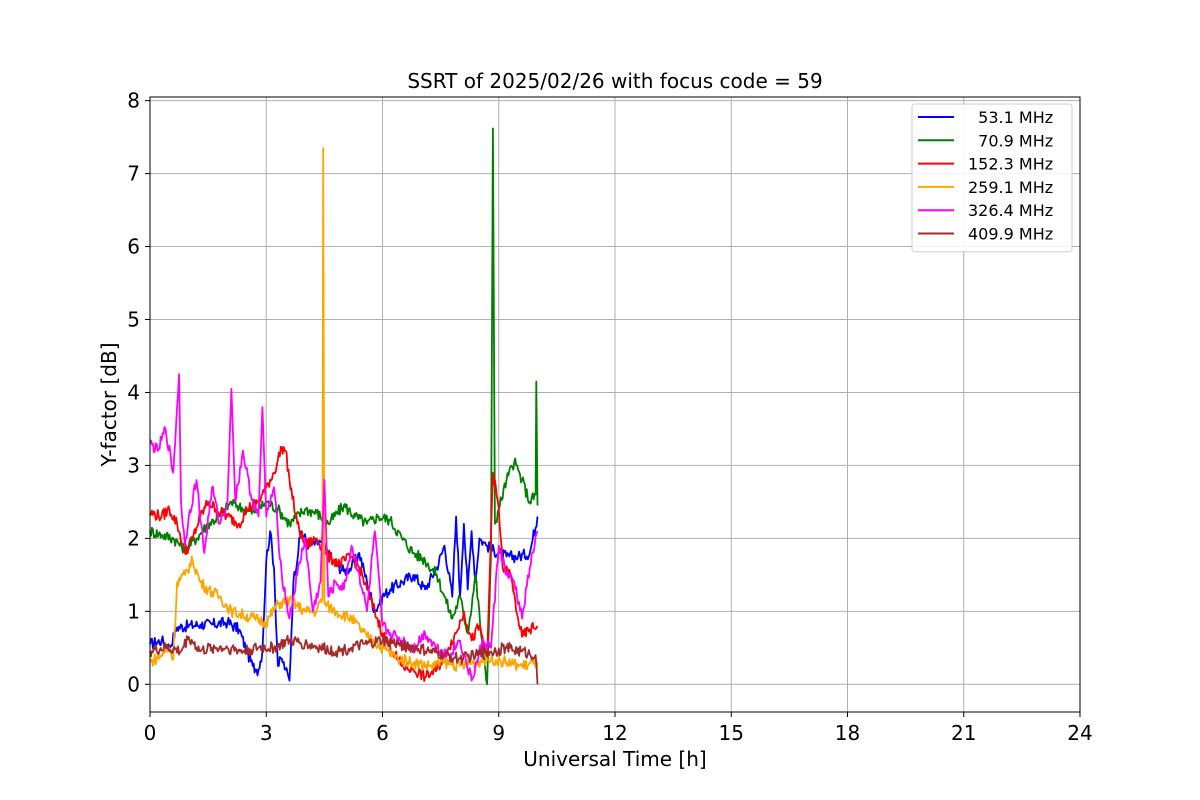  I want to click on y-tick-label: 1, so click(133, 611).